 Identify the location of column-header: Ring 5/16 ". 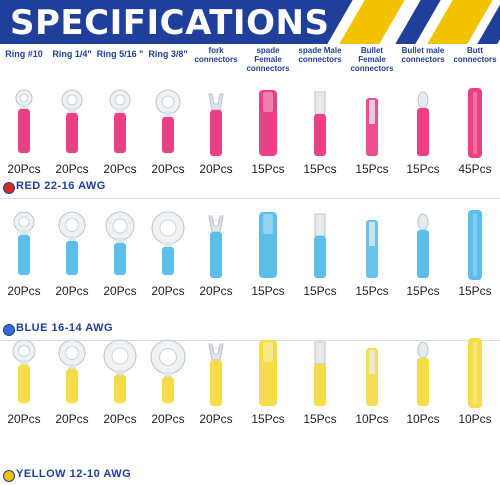
(120, 54).